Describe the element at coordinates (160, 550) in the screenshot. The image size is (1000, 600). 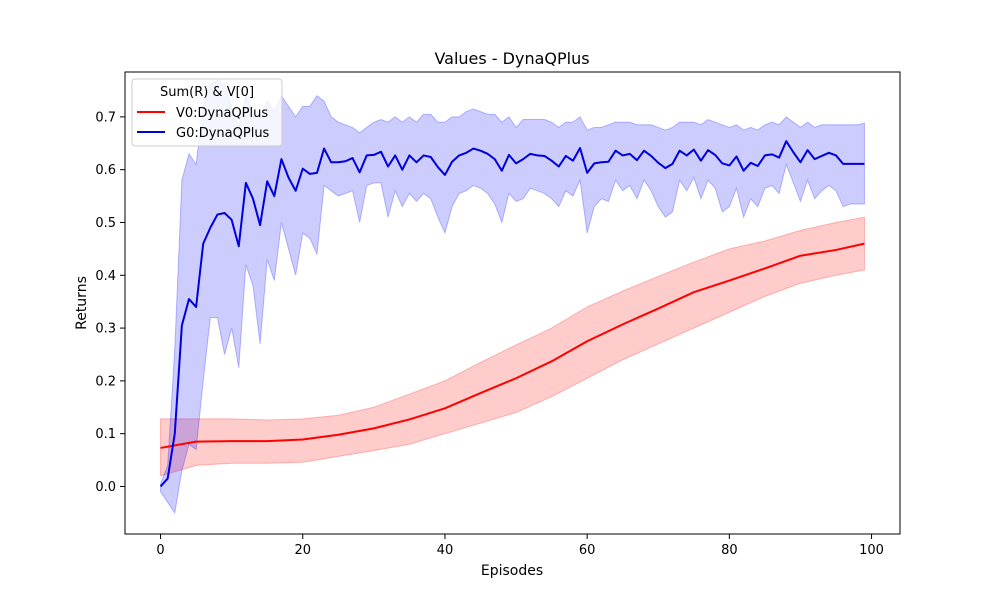
I see `x-tick-label: 0` at that location.